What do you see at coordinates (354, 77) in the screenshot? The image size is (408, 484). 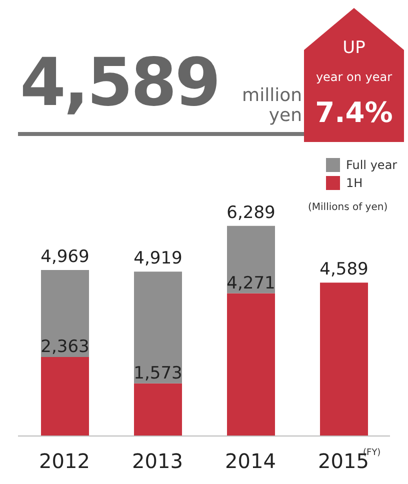 I see `text: year on year` at bounding box center [354, 77].